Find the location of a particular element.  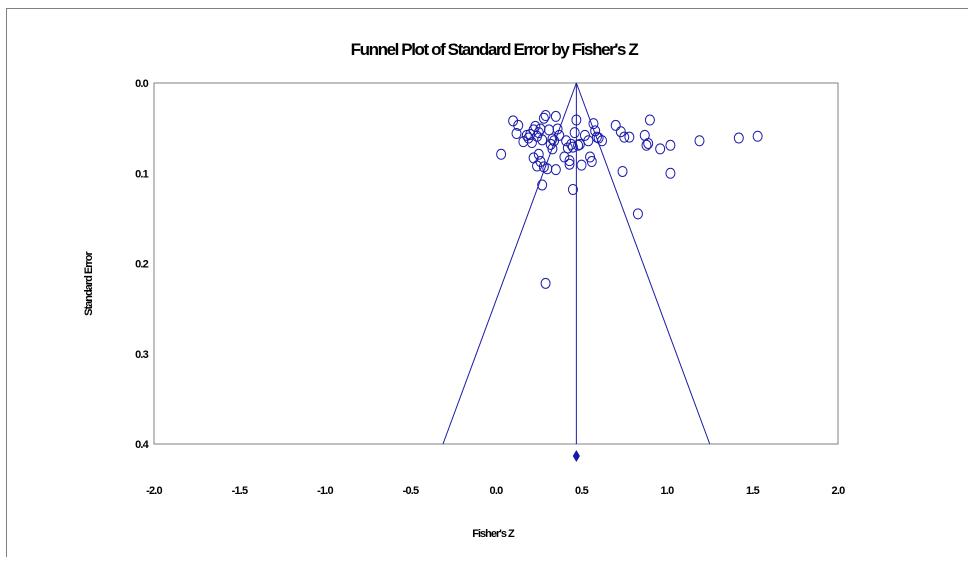

y-tick-label: 0.2 is located at coordinates (142, 265).